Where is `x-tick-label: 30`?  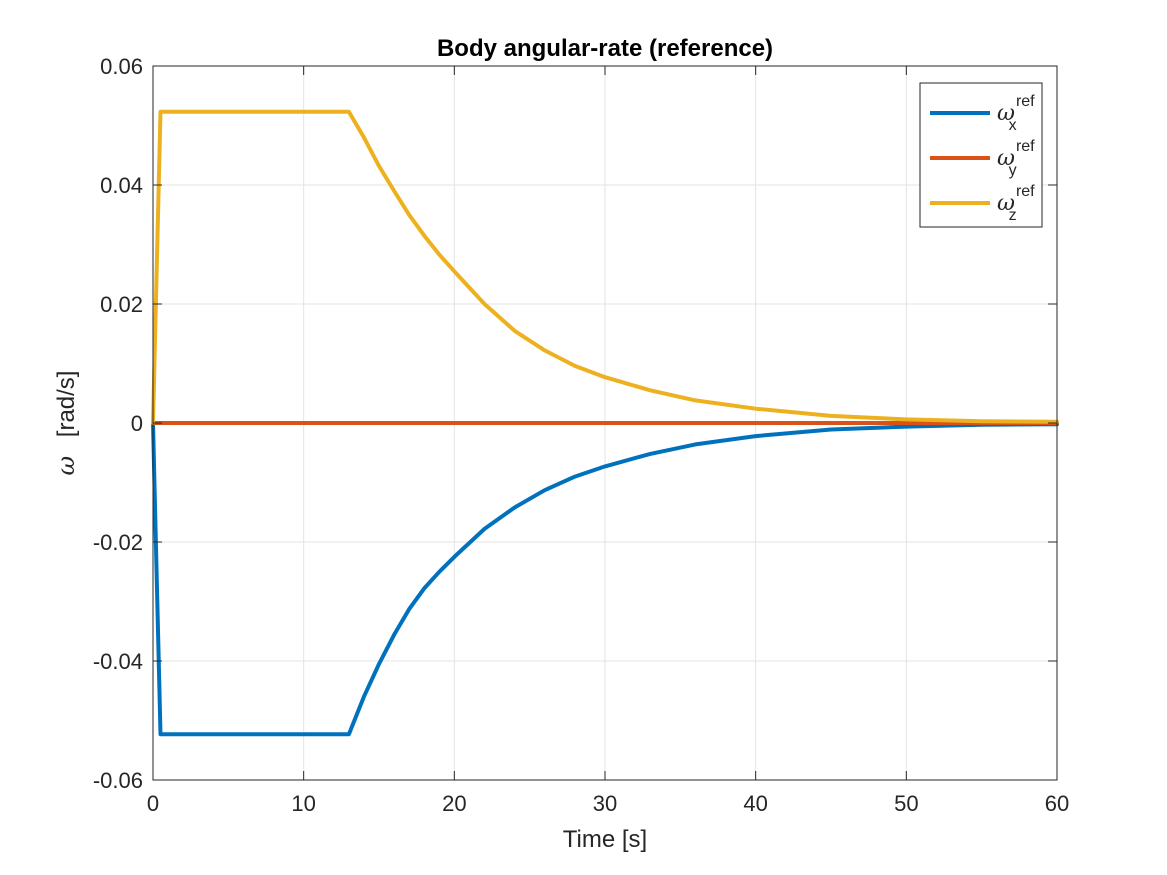 x-tick-label: 30 is located at coordinates (605, 803).